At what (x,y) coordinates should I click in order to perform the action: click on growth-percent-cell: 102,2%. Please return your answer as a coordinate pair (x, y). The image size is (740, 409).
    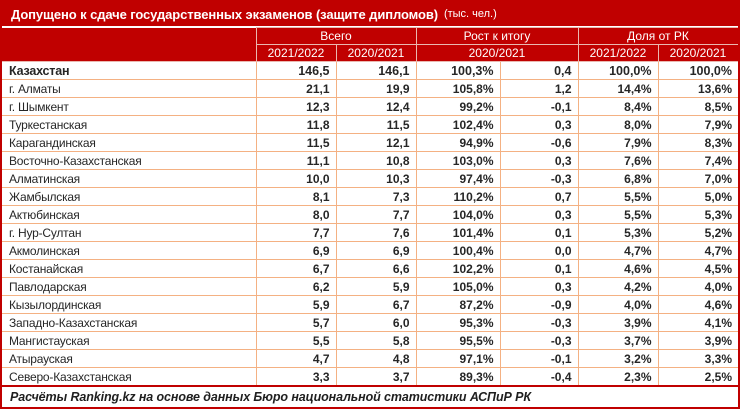
    Looking at the image, I should click on (458, 268).